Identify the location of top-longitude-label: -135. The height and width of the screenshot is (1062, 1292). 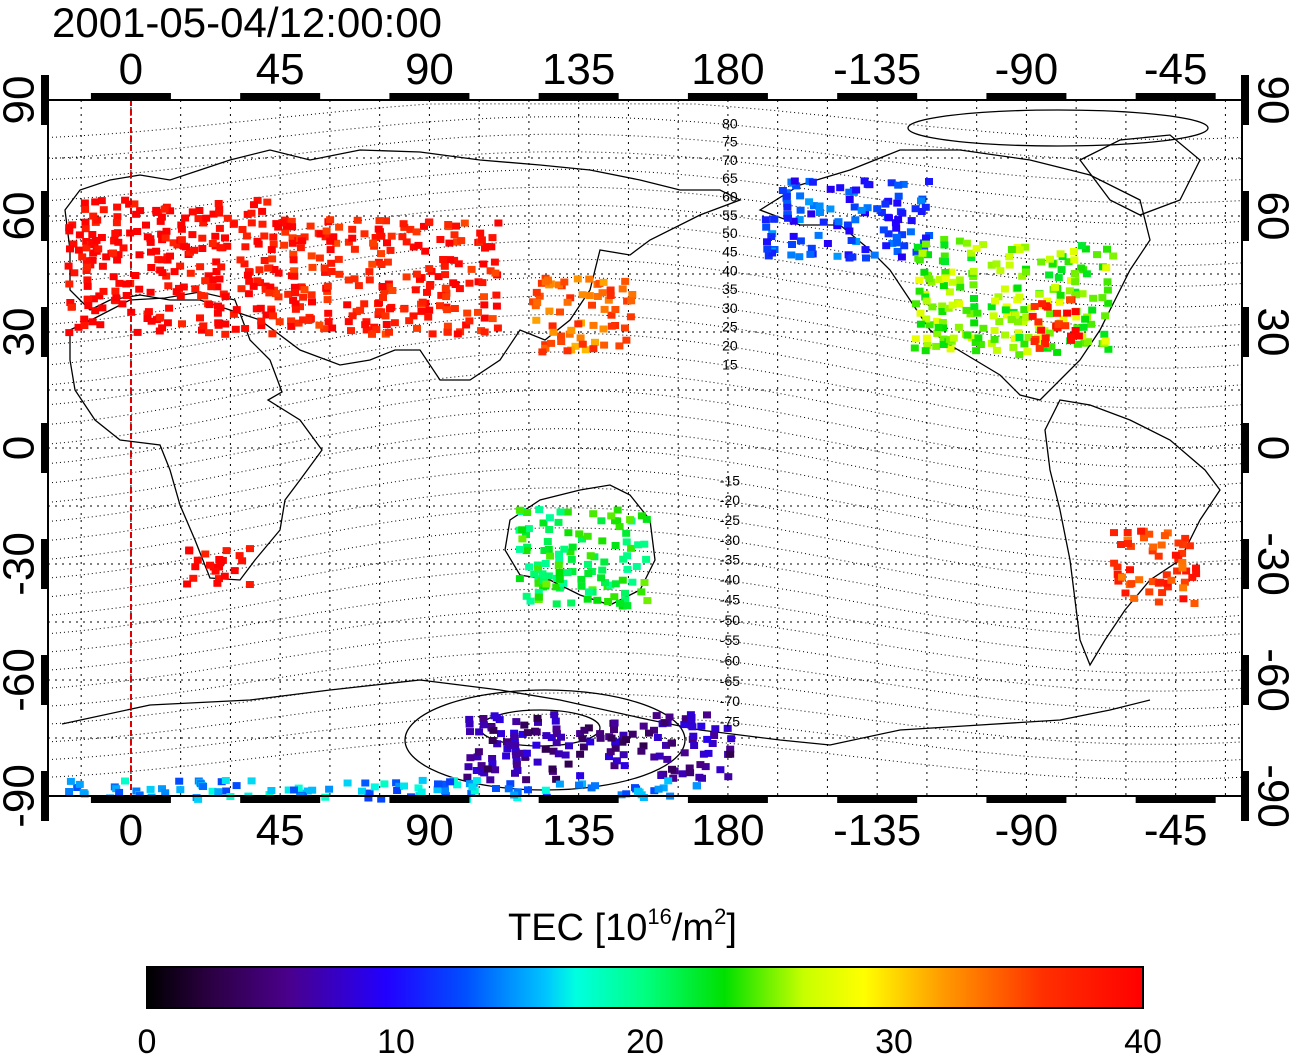
(877, 69).